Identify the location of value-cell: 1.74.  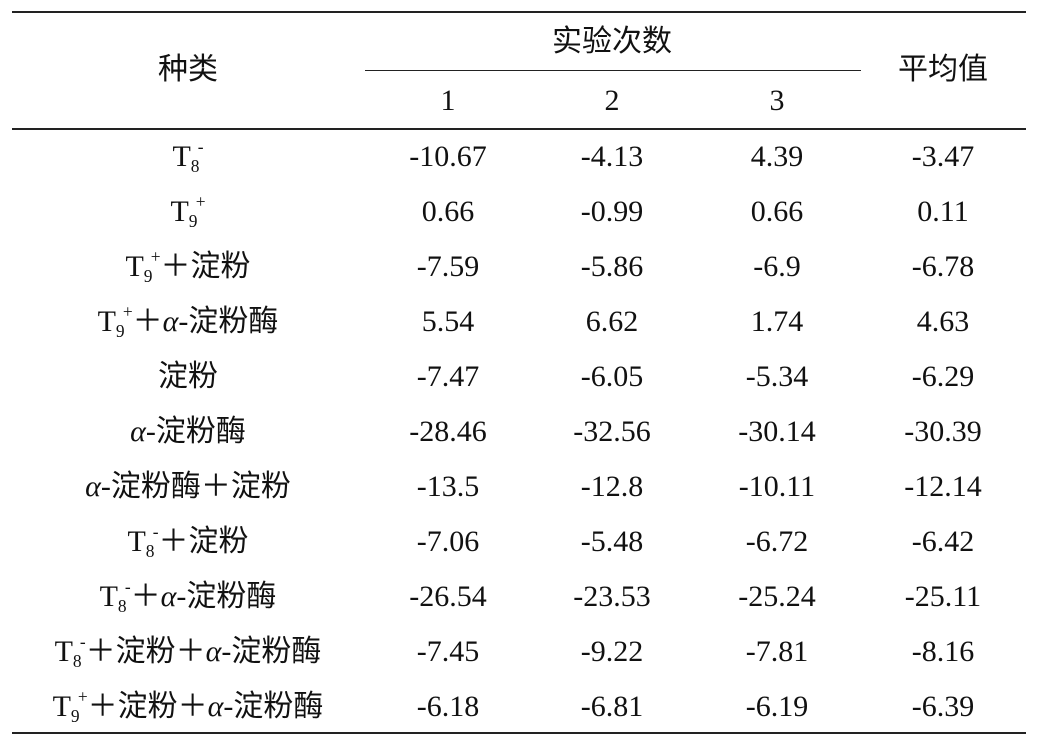
(777, 321).